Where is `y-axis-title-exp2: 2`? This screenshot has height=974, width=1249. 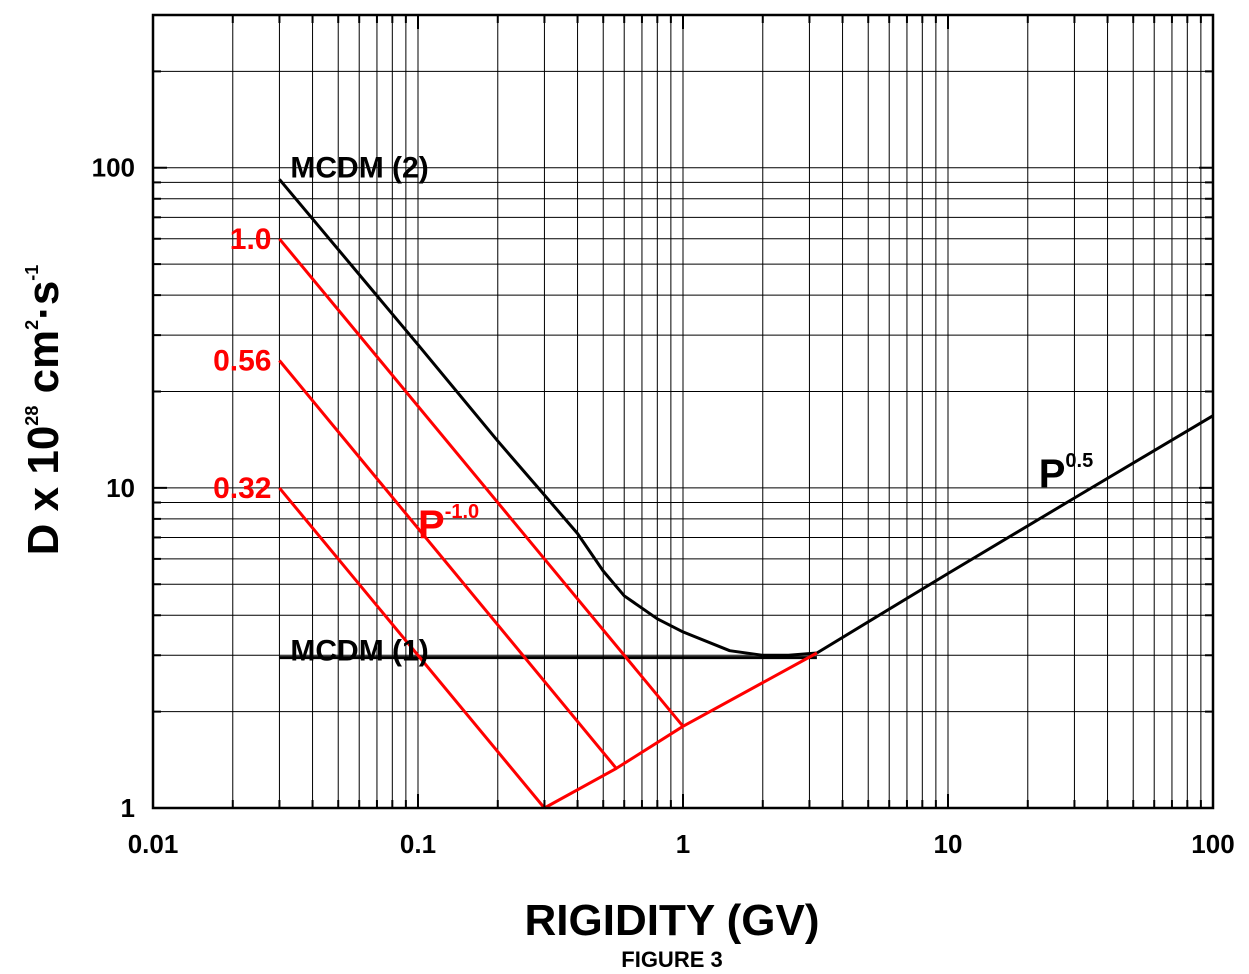 y-axis-title-exp2: 2 is located at coordinates (32, 325).